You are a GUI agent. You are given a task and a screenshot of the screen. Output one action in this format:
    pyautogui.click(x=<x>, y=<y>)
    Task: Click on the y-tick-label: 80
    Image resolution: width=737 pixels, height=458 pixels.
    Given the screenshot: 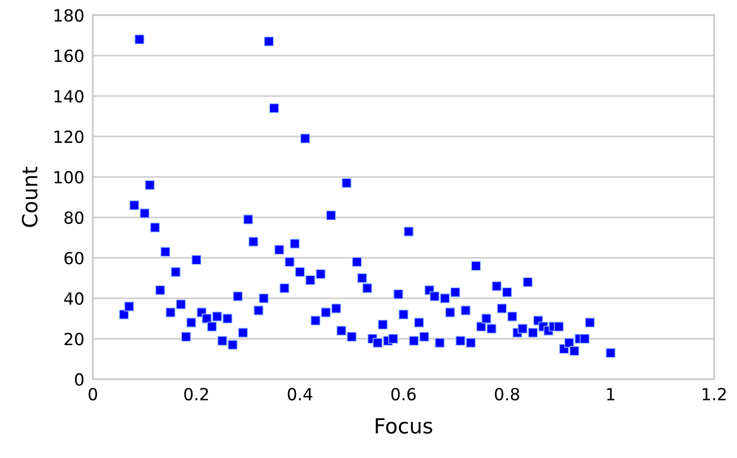 What is the action you would take?
    pyautogui.click(x=74, y=217)
    